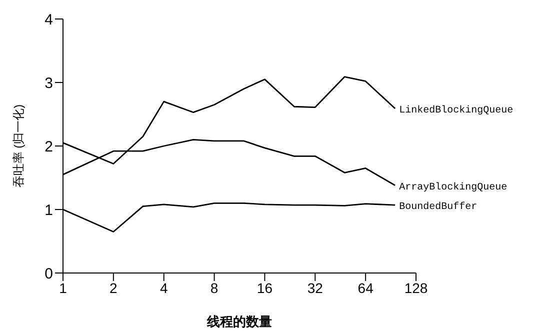 The width and height of the screenshot is (547, 335). What do you see at coordinates (264, 288) in the screenshot?
I see `x-tick-label: 16` at bounding box center [264, 288].